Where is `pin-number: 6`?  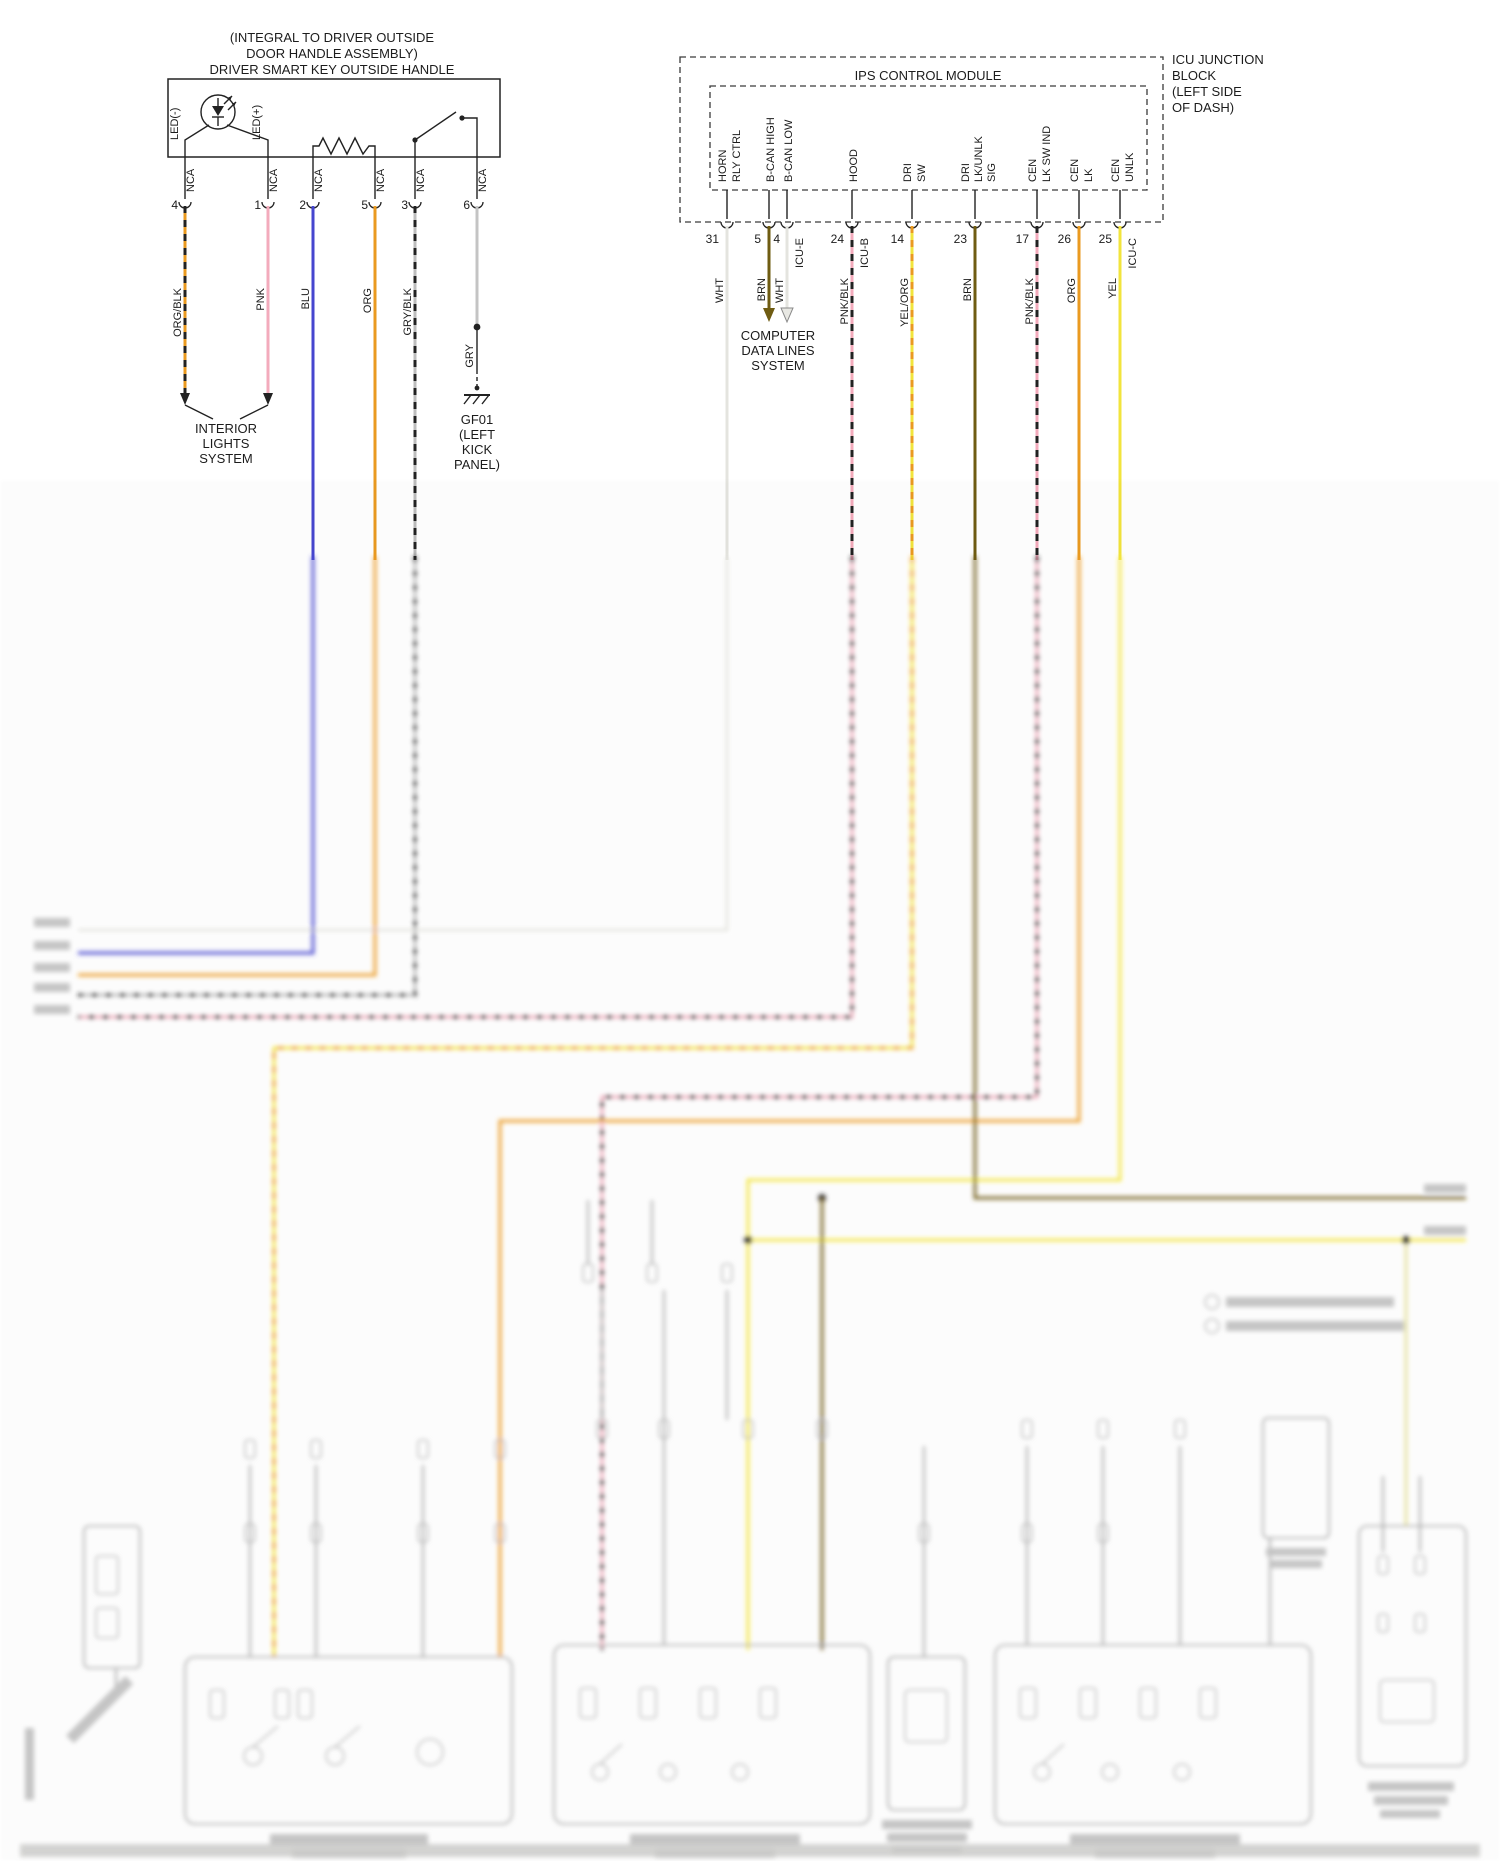
pin-number: 6 is located at coordinates (466, 205).